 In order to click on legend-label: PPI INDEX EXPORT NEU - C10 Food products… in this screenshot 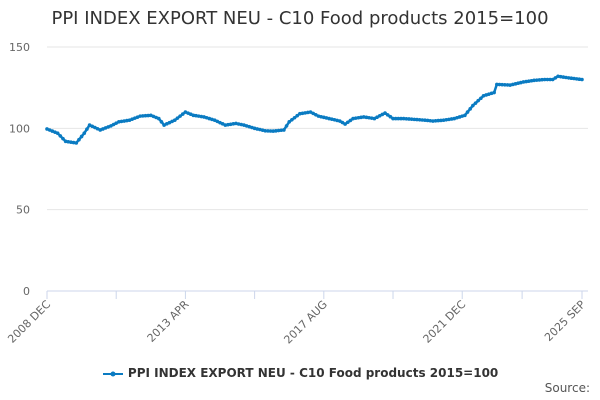, I will do `click(313, 373)`.